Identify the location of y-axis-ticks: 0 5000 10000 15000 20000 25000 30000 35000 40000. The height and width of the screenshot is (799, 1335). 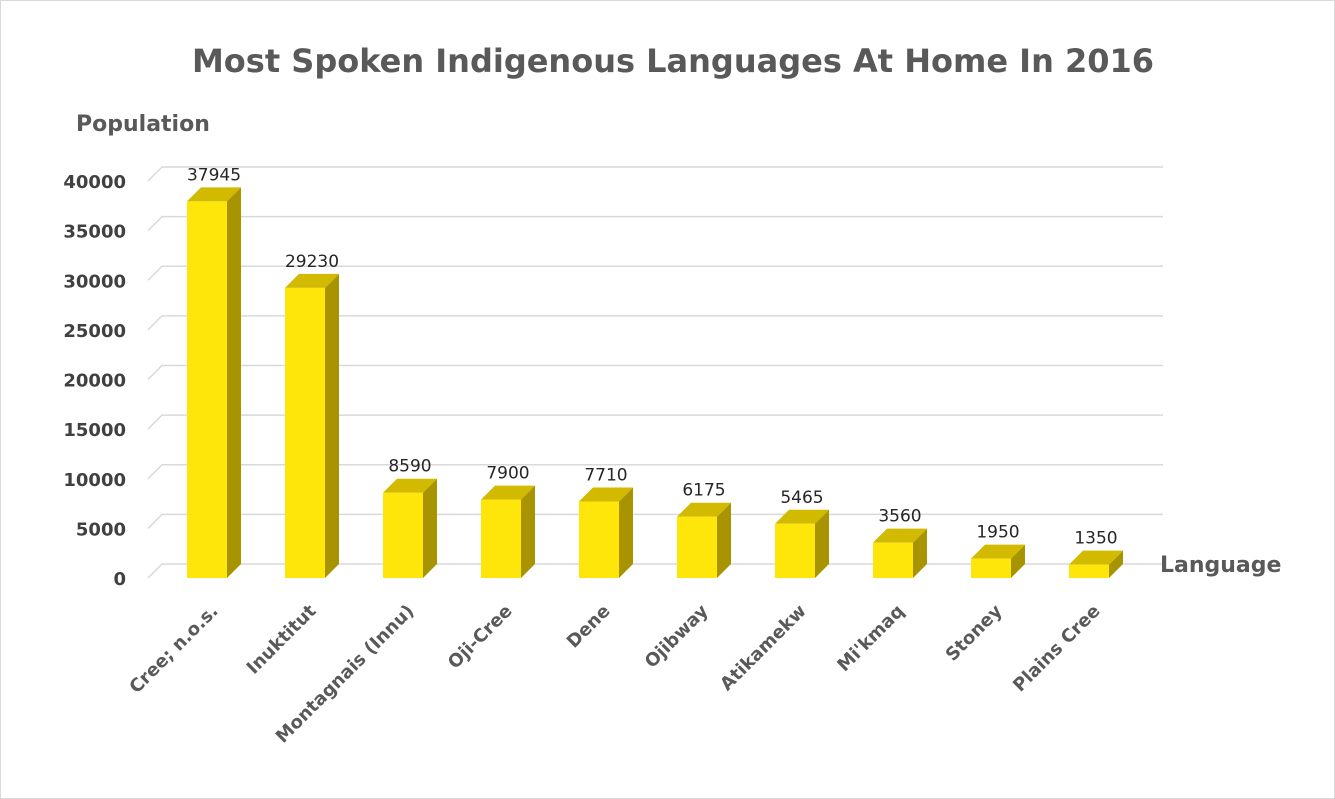
(94, 381).